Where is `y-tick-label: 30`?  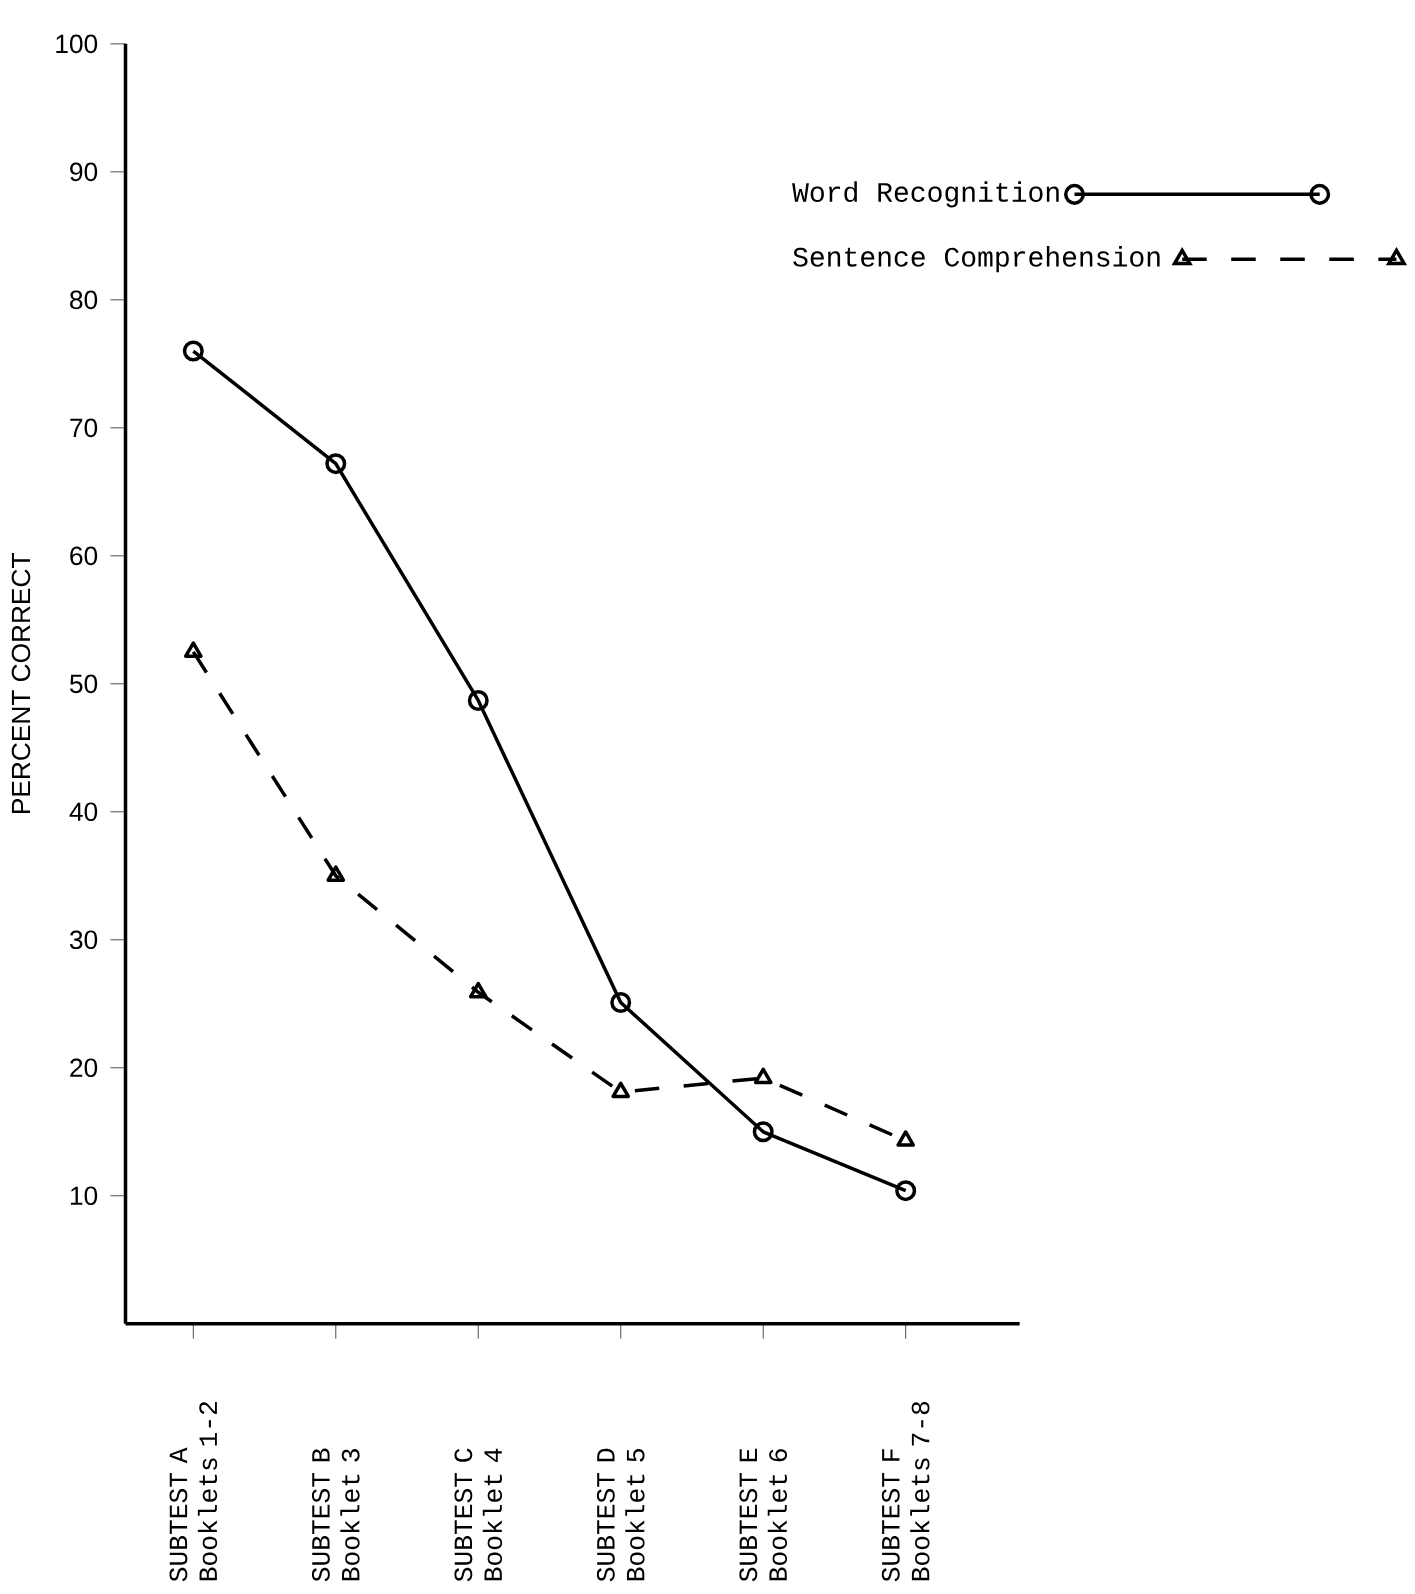
y-tick-label: 30 is located at coordinates (83, 940).